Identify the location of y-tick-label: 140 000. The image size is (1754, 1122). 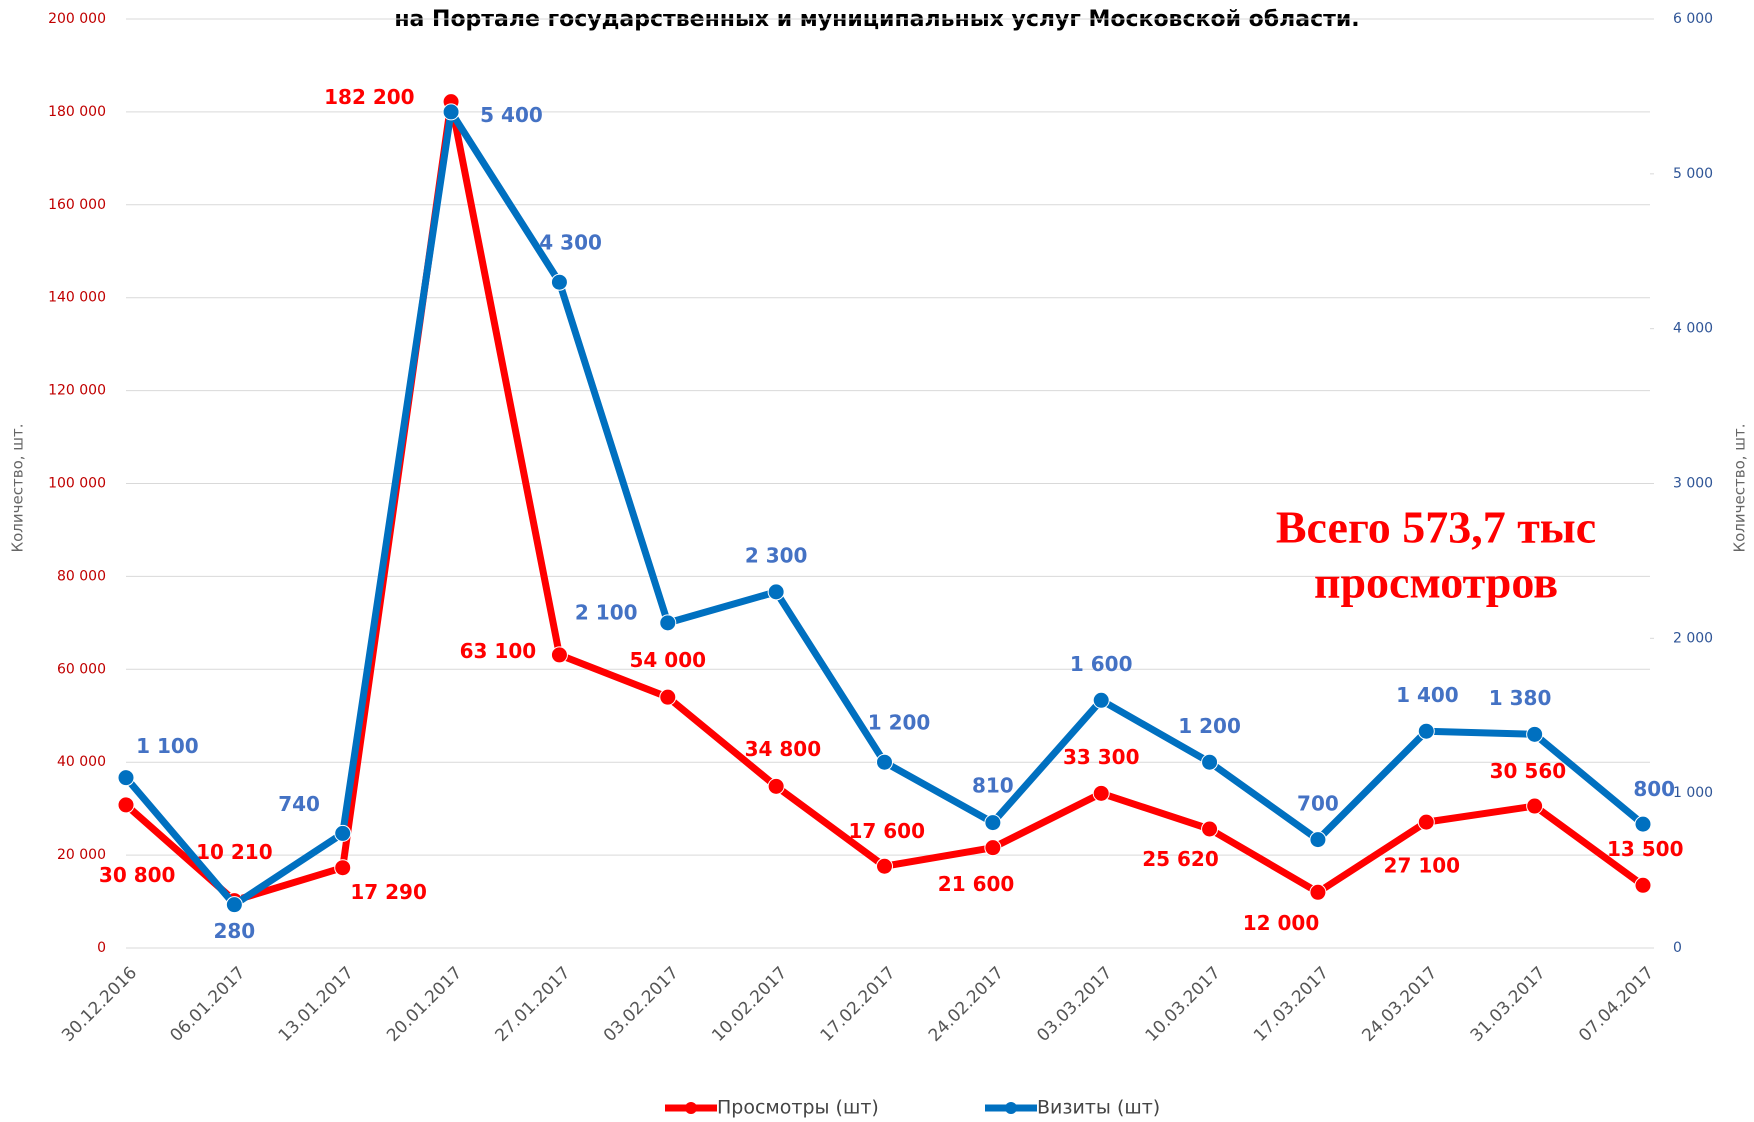
(77, 298).